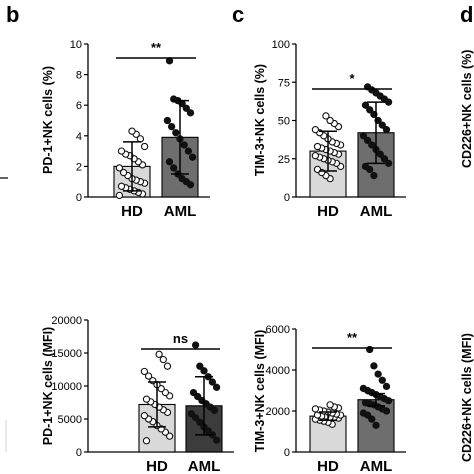 This screenshot has height=474, width=474. I want to click on y-tick-label: 4000, so click(278, 371).